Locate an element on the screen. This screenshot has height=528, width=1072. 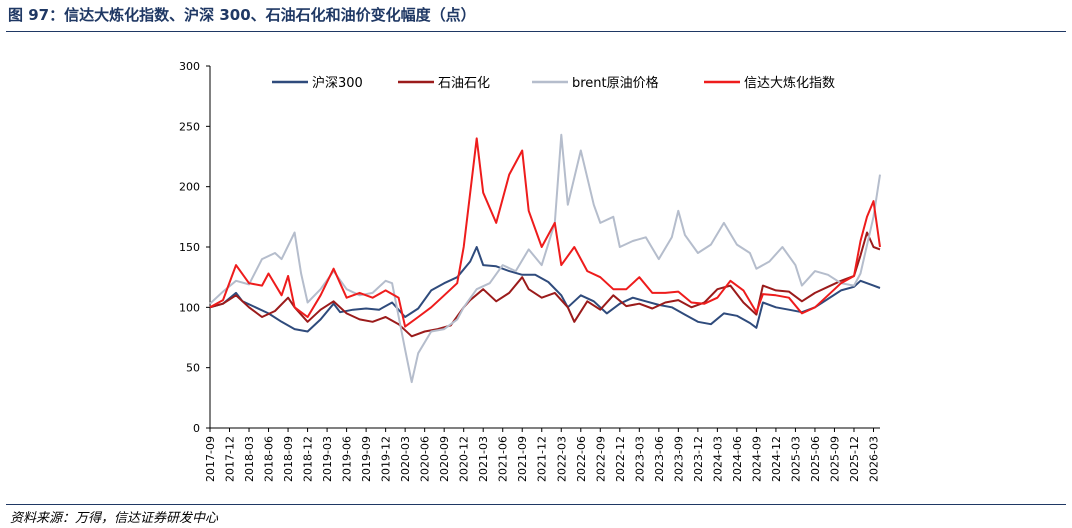
source-note: 资料来源：万得，信达证券研发中心 is located at coordinates (114, 518).